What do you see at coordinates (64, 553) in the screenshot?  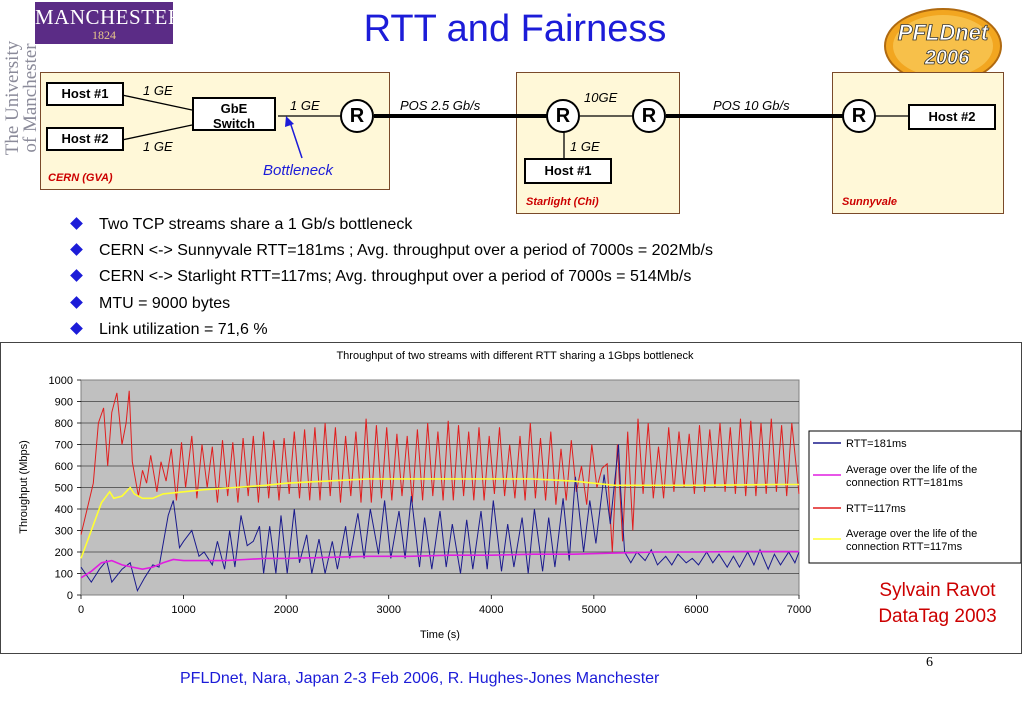 I see `y-tick-label: 200` at bounding box center [64, 553].